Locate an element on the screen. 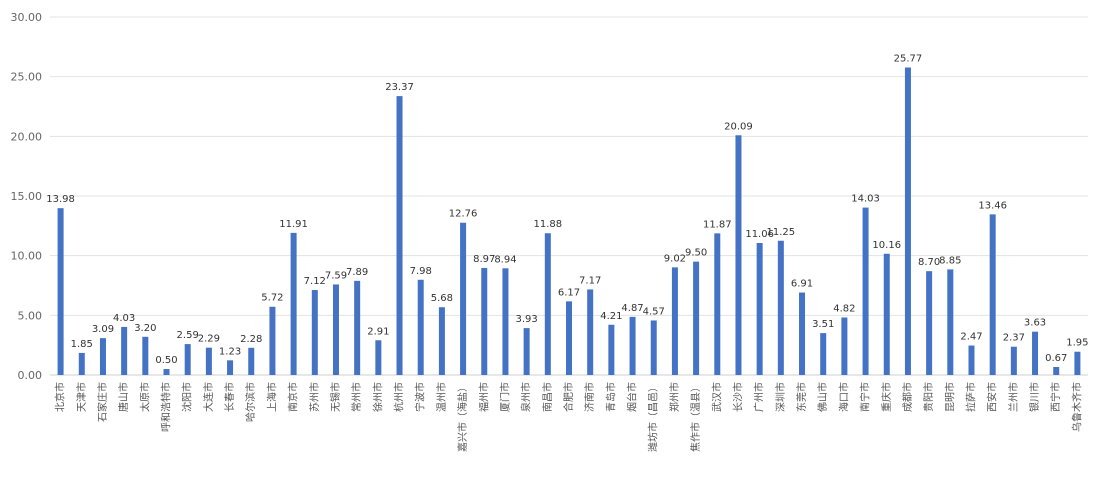 This screenshot has width=1106, height=492. x-tick-label: 福州市 is located at coordinates (483, 397).